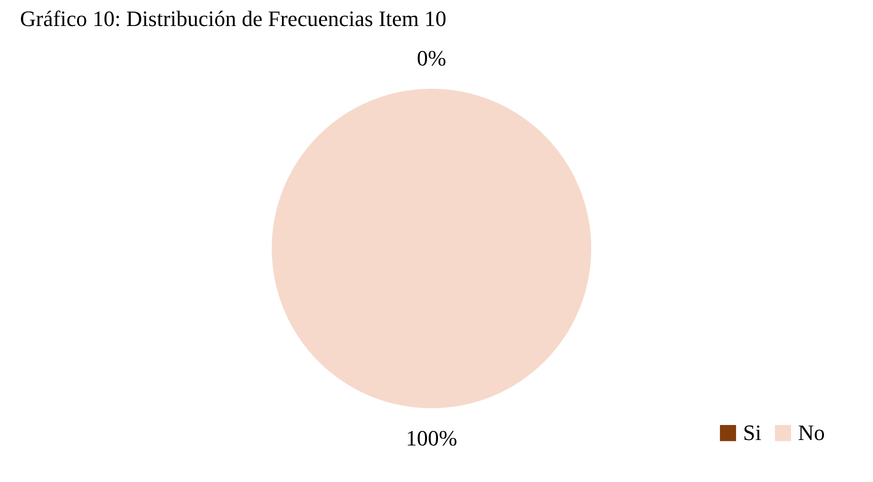 Image resolution: width=873 pixels, height=482 pixels. What do you see at coordinates (752, 432) in the screenshot?
I see `legend-label: Si` at bounding box center [752, 432].